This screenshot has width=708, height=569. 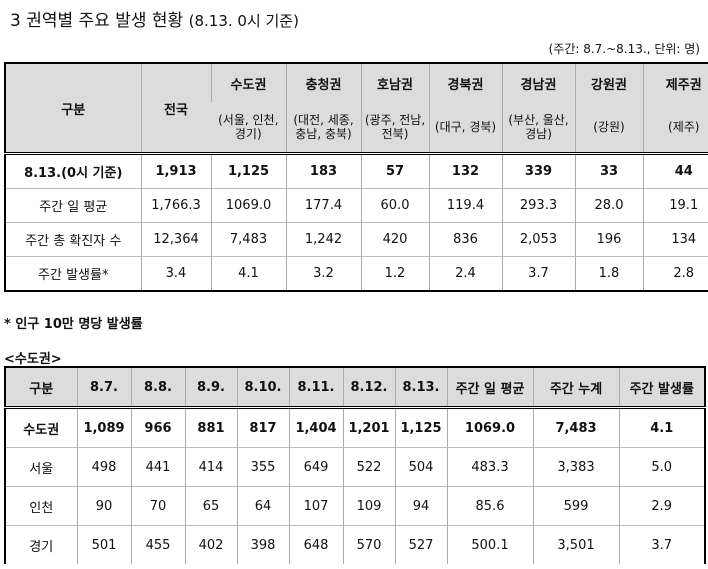 I want to click on cell: 2.4, so click(x=465, y=273).